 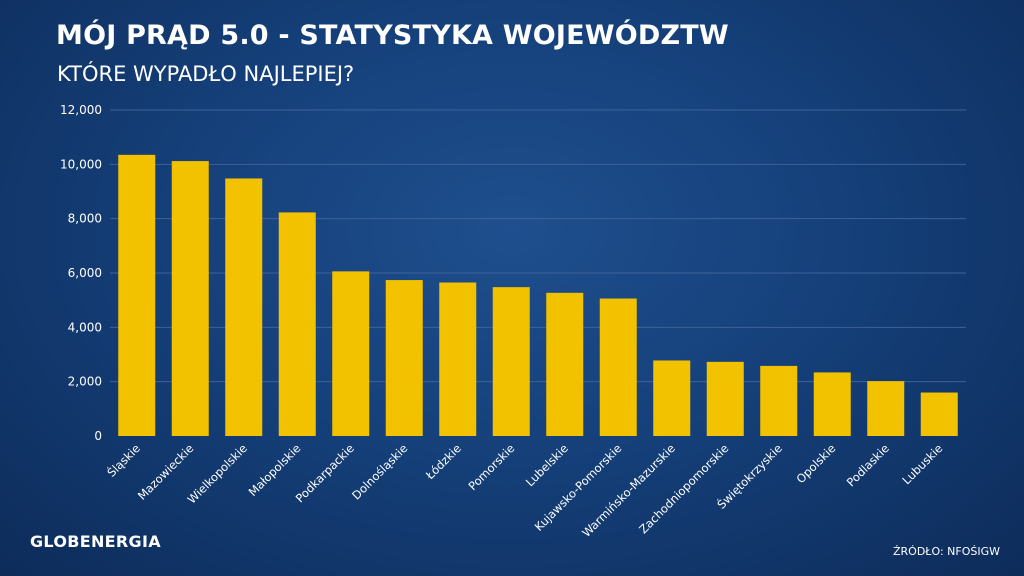 What do you see at coordinates (85, 273) in the screenshot?
I see `y-tick-label: 6,000` at bounding box center [85, 273].